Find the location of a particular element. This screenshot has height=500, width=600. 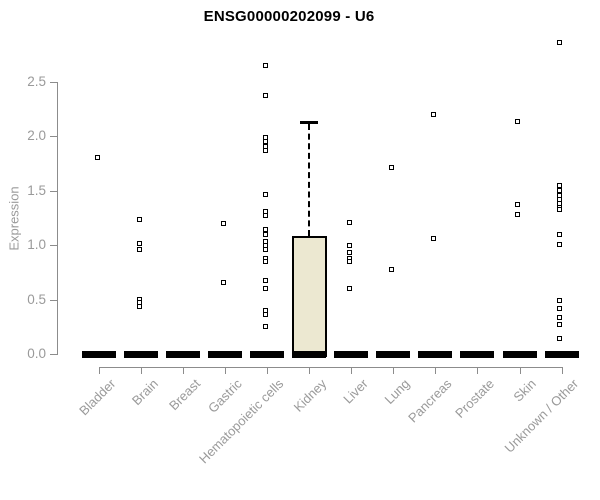

x-category-label: Breast is located at coordinates (184, 395).